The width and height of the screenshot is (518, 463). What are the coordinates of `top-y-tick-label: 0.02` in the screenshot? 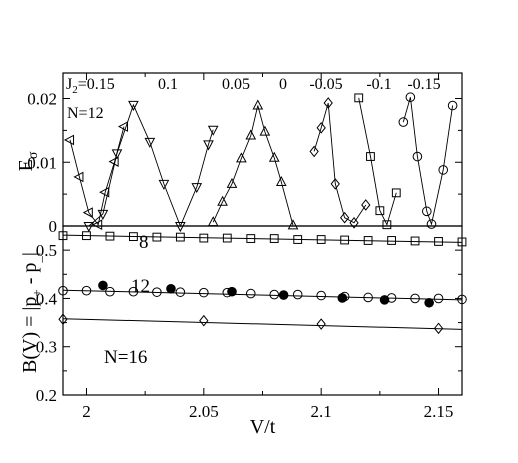 It's located at (42, 99).